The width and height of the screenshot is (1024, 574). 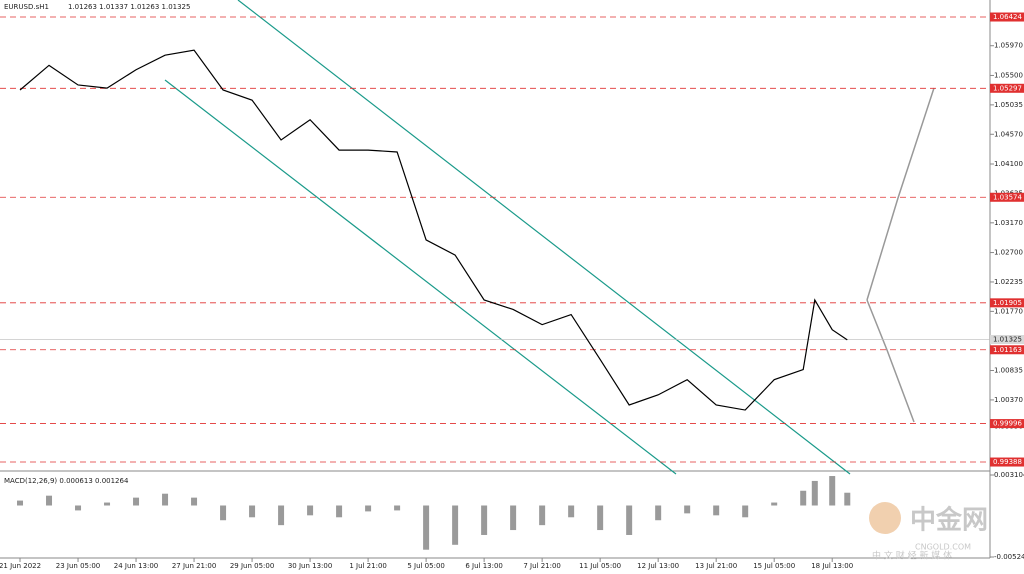 I want to click on macd-label: MACD(12,26,9) 0.000613 0.001264, so click(x=66, y=481).